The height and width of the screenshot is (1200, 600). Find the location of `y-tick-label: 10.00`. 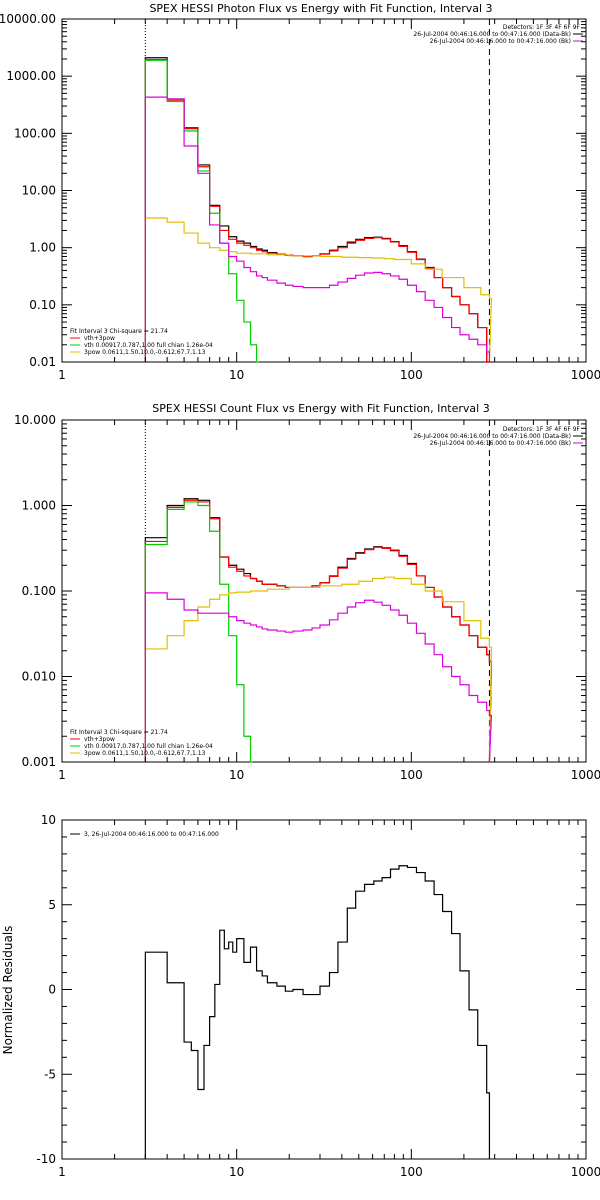

y-tick-label: 10.00 is located at coordinates (39, 191).